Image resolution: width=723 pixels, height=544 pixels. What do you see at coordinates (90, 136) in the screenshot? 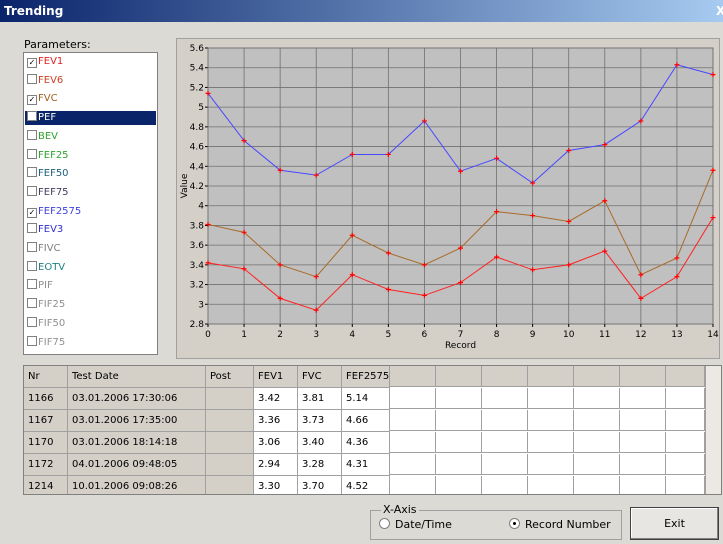
I see `parameter-item: BEV` at bounding box center [90, 136].